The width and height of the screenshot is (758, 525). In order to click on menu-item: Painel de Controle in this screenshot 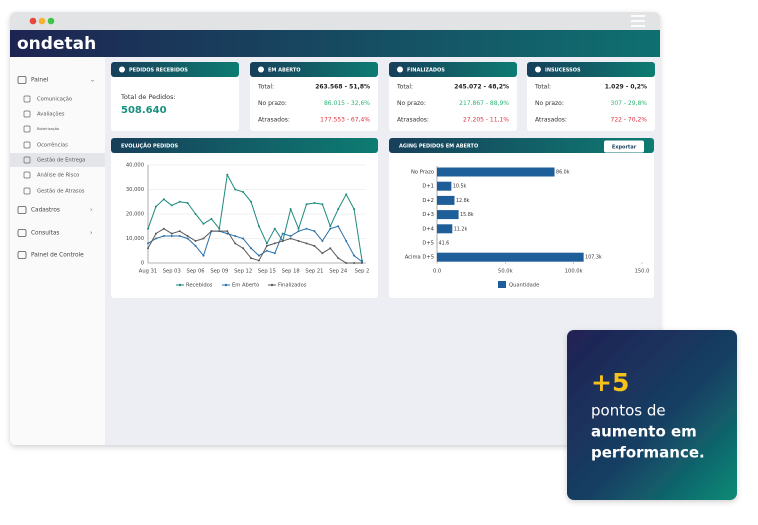, I will do `click(57, 256)`.